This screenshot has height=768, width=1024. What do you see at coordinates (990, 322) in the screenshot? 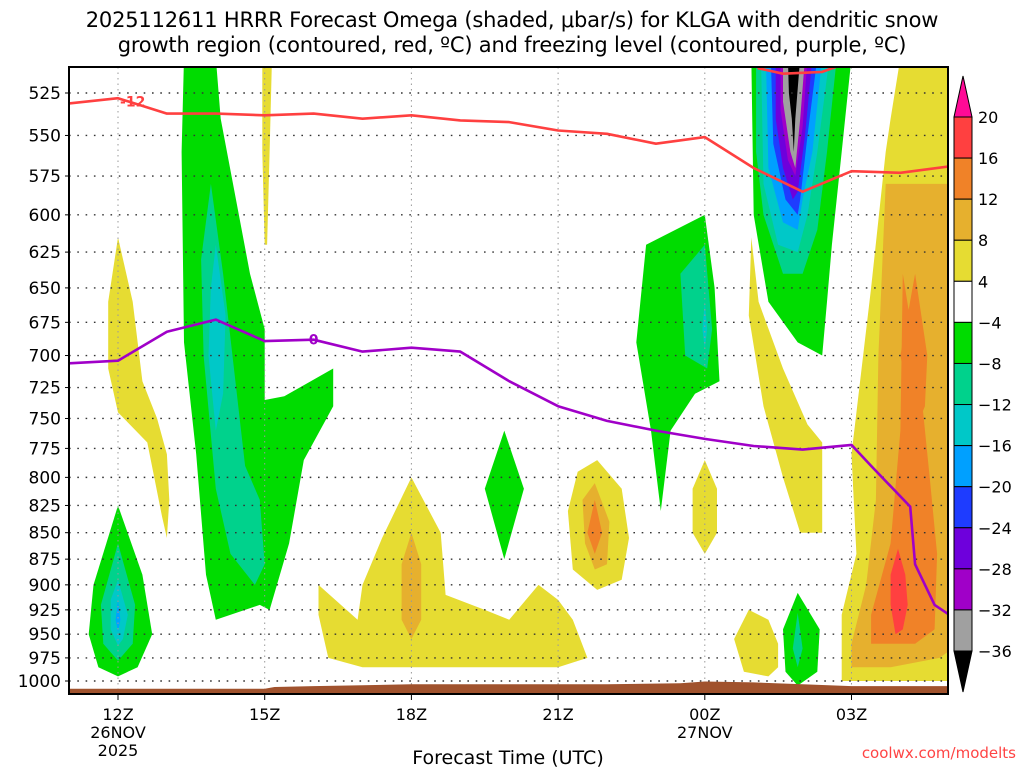
I see `colorbar-label: −4` at bounding box center [990, 322].